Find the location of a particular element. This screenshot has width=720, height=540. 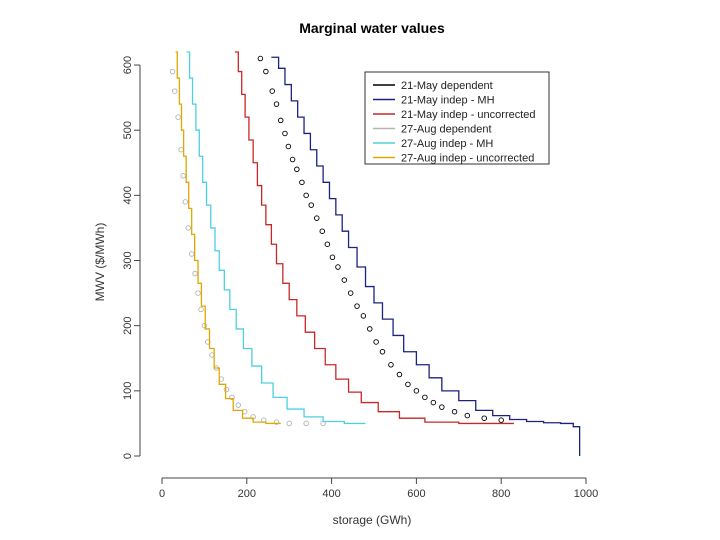

y-tick-label: 0 is located at coordinates (128, 456).